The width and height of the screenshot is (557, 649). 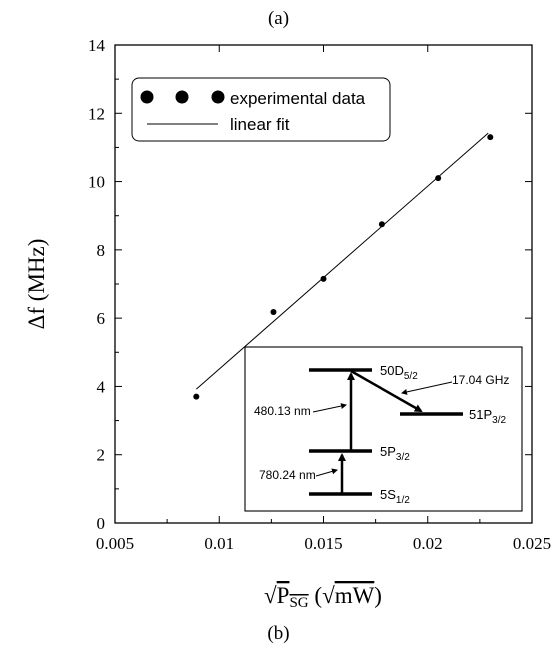 I want to click on arrow-rf, so click(x=386, y=391).